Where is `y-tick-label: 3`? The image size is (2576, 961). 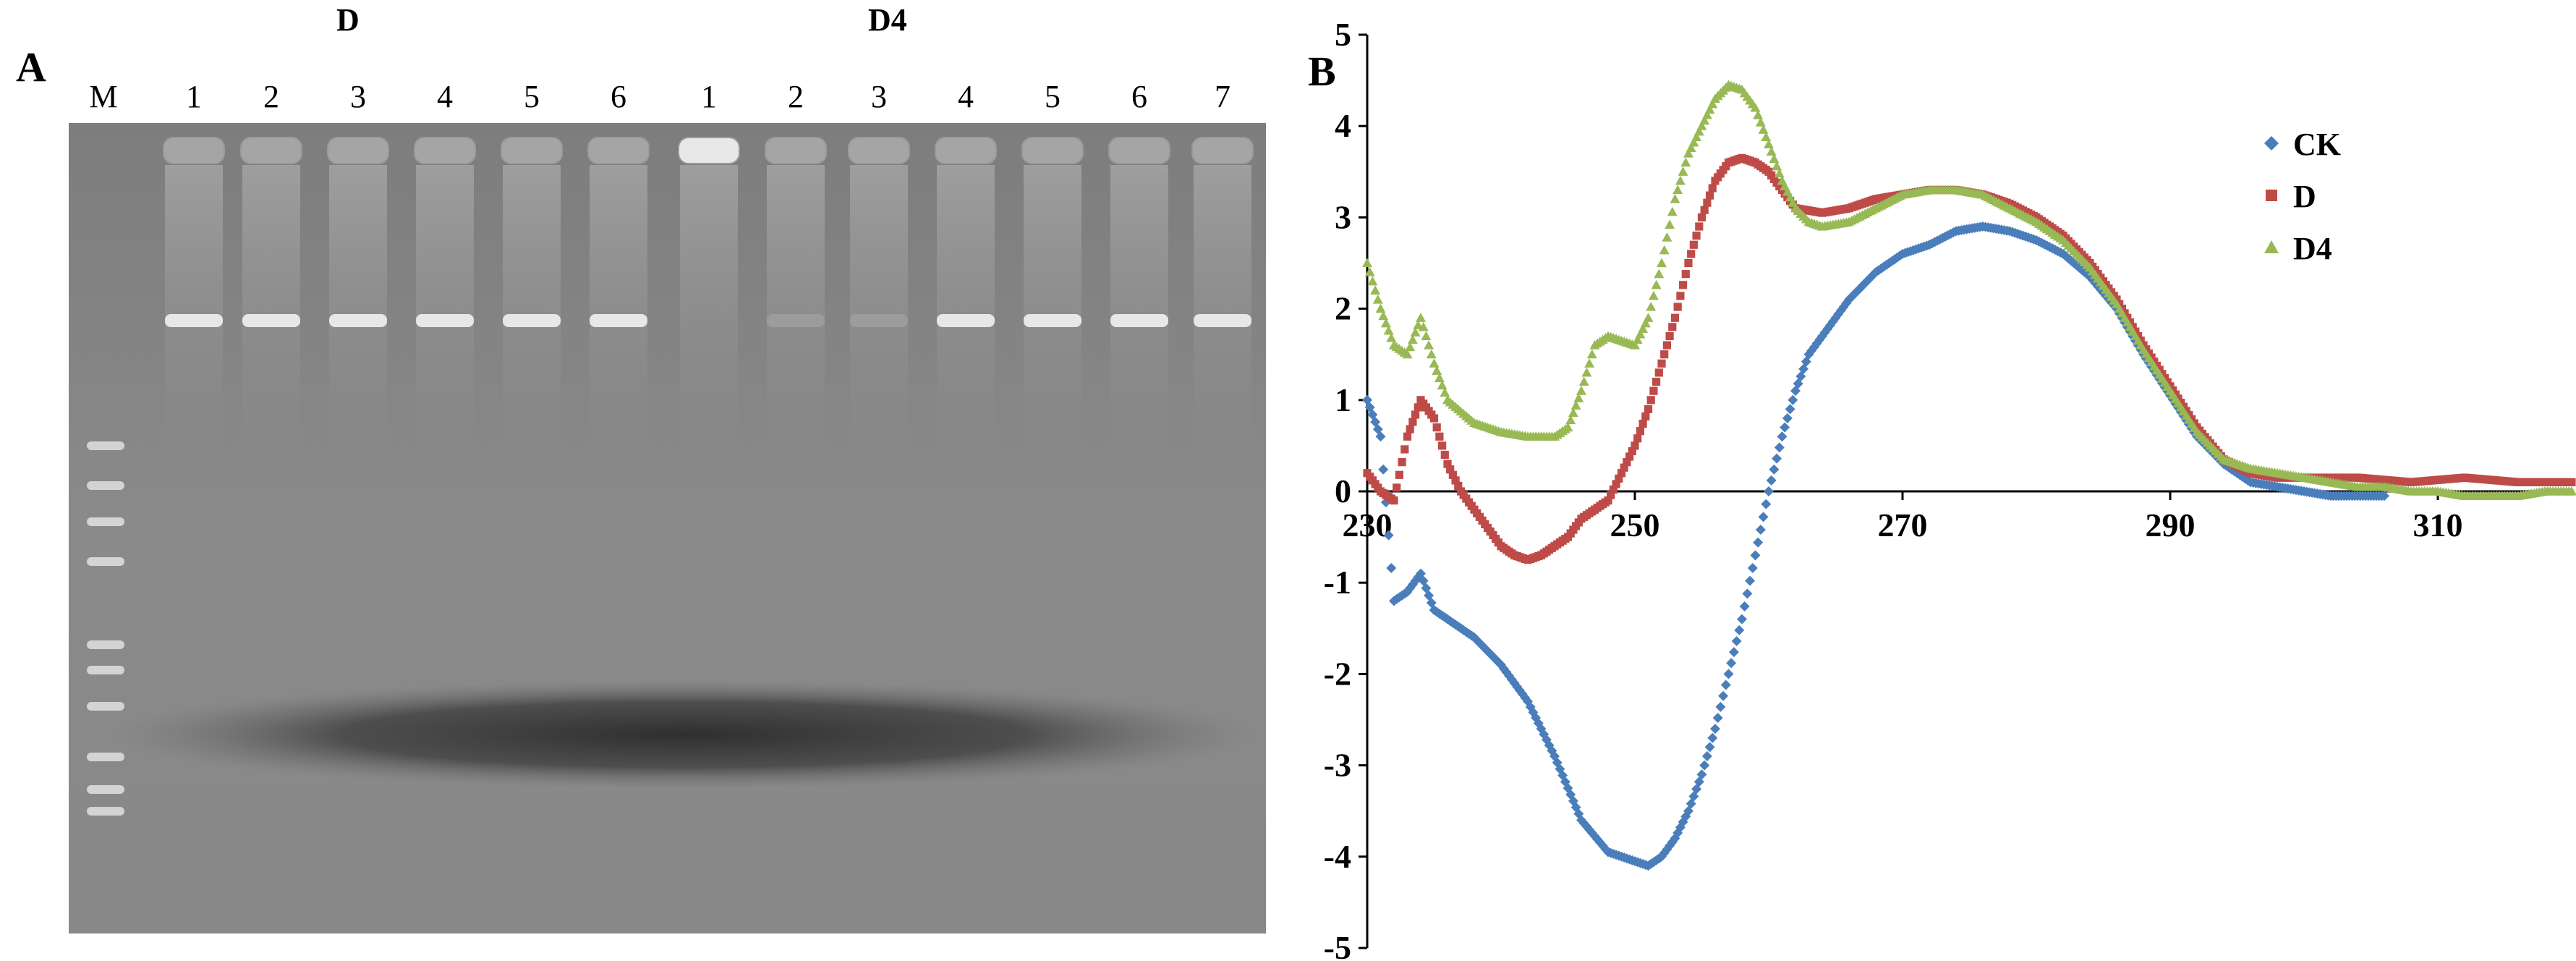 y-tick-label: 3 is located at coordinates (1343, 216).